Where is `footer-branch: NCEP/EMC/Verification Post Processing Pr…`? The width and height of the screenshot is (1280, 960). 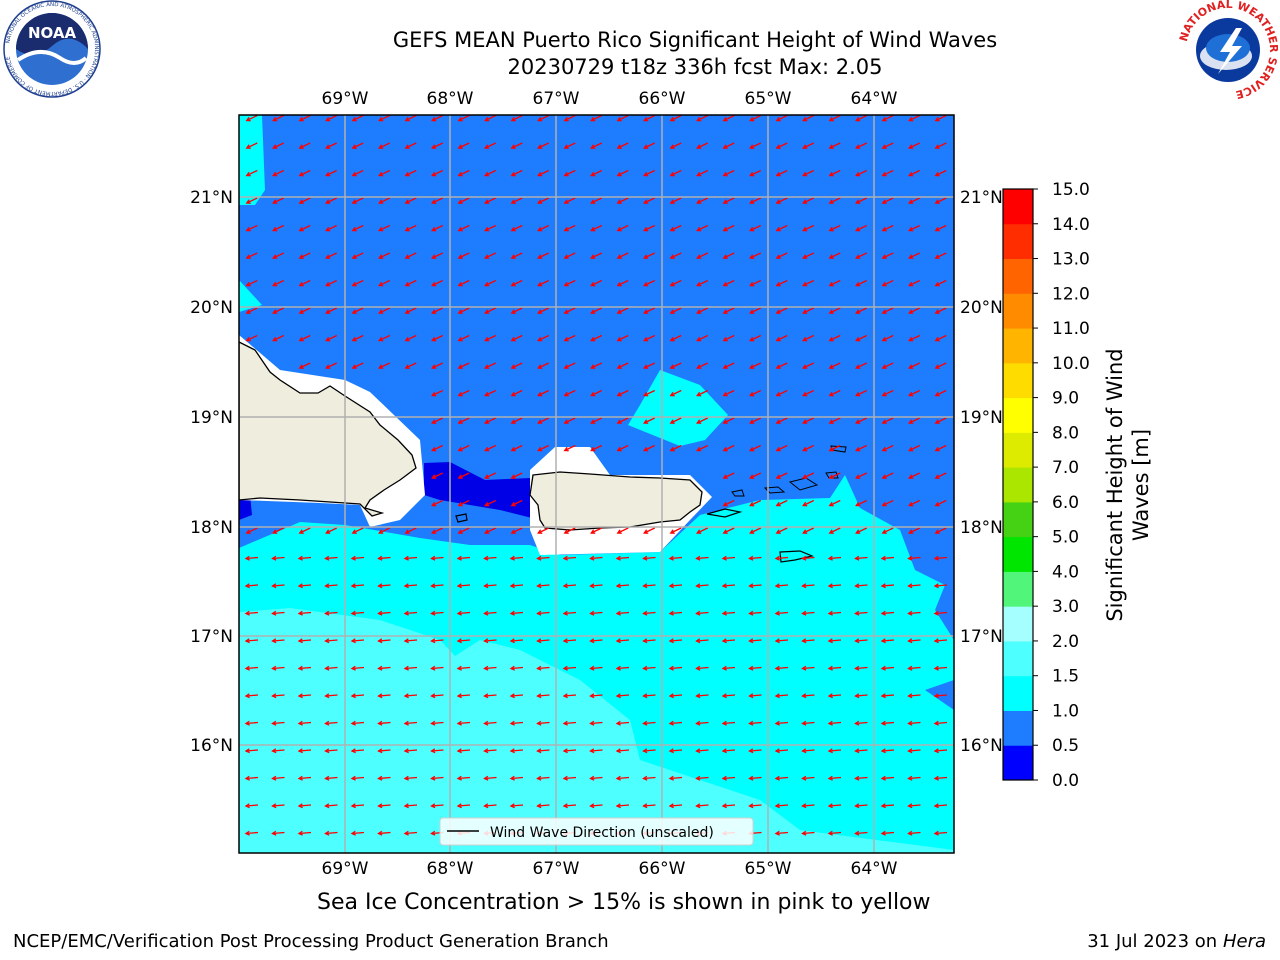 footer-branch: NCEP/EMC/Verification Post Processing Pr… is located at coordinates (311, 941).